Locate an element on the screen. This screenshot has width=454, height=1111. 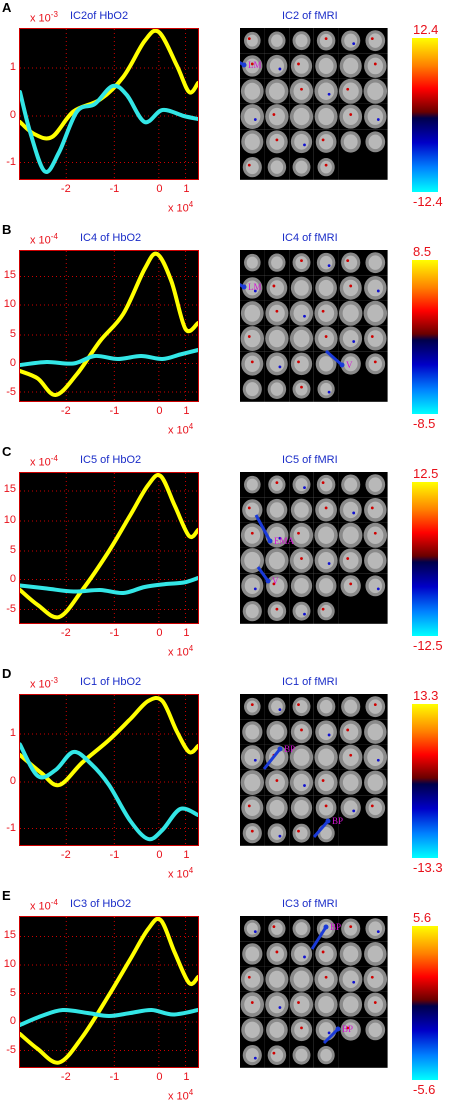
y-tick-label: 5 is located at coordinates (12, 992).